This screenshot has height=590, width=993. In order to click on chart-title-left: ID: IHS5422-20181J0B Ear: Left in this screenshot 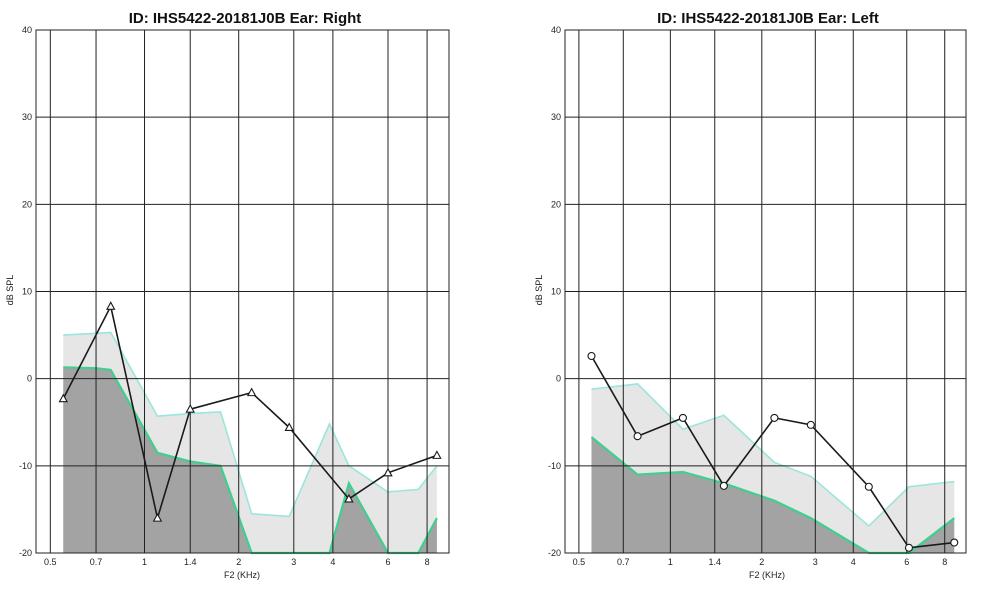, I will do `click(768, 18)`.